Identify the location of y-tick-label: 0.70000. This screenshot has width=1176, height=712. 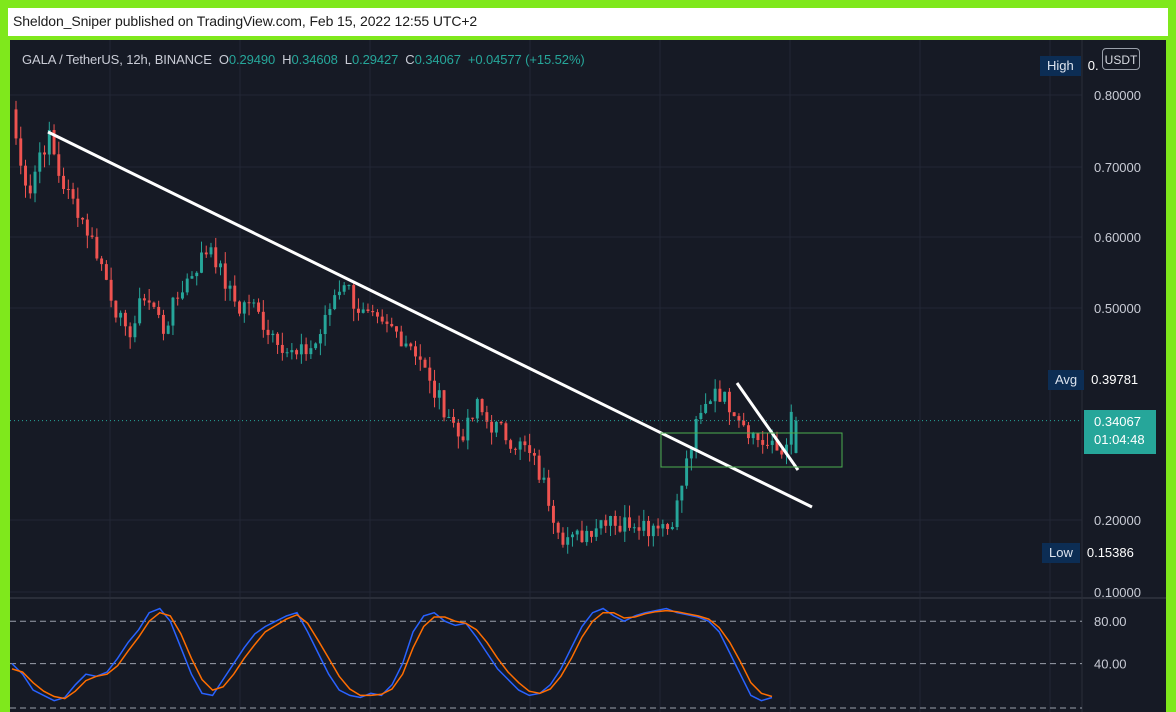
(1117, 167).